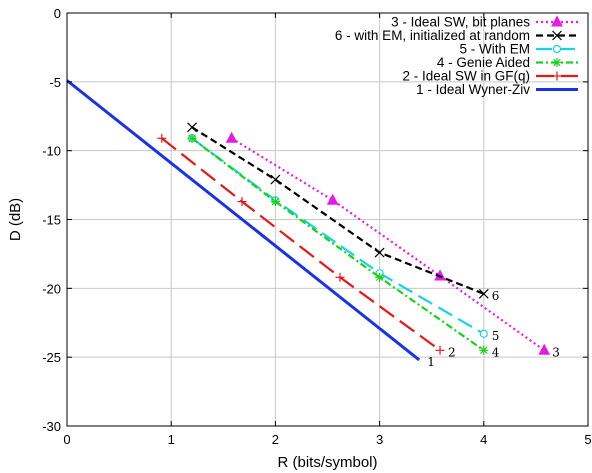 This screenshot has width=592, height=473. Describe the element at coordinates (51, 220) in the screenshot. I see `y-tick-label: -15` at that location.